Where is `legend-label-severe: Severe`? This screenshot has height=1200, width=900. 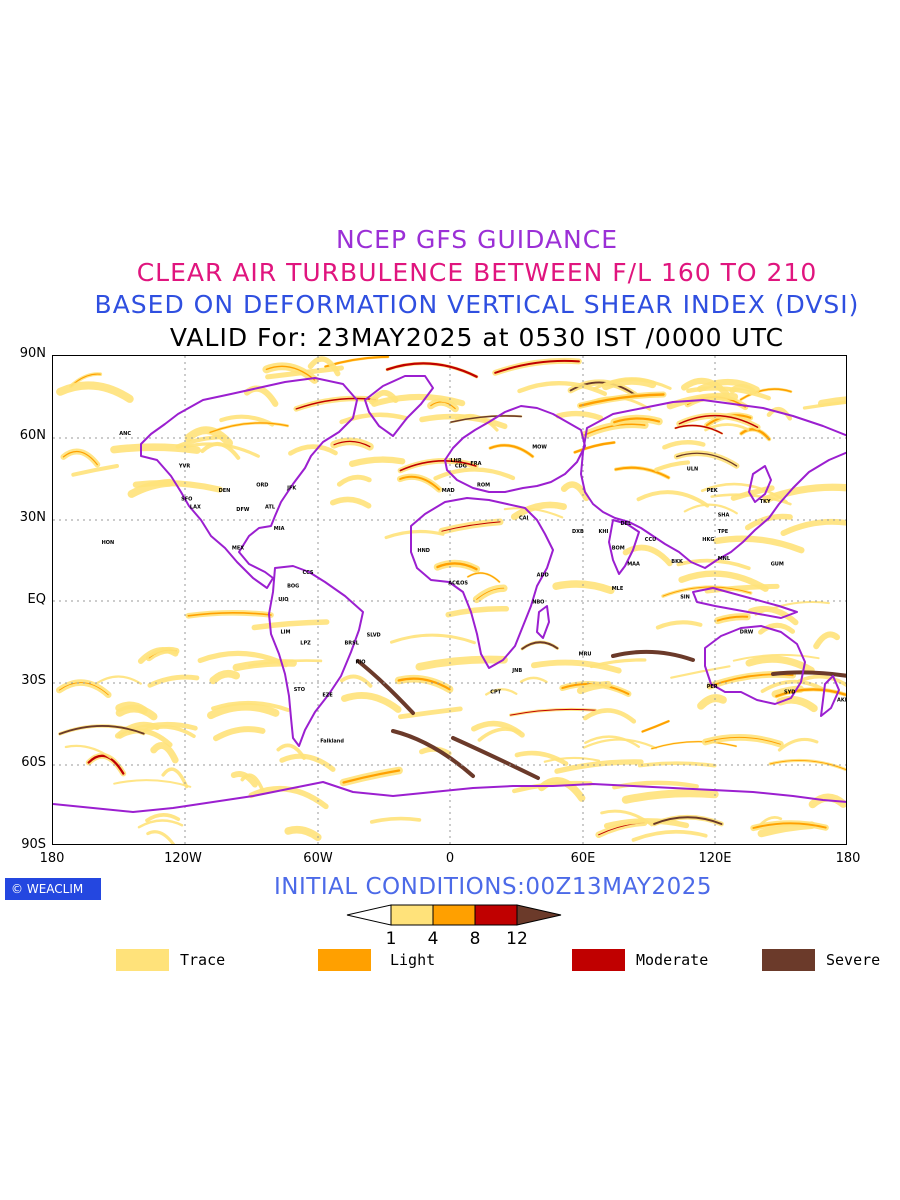
legend-label-severe: Severe is located at coordinates (853, 960).